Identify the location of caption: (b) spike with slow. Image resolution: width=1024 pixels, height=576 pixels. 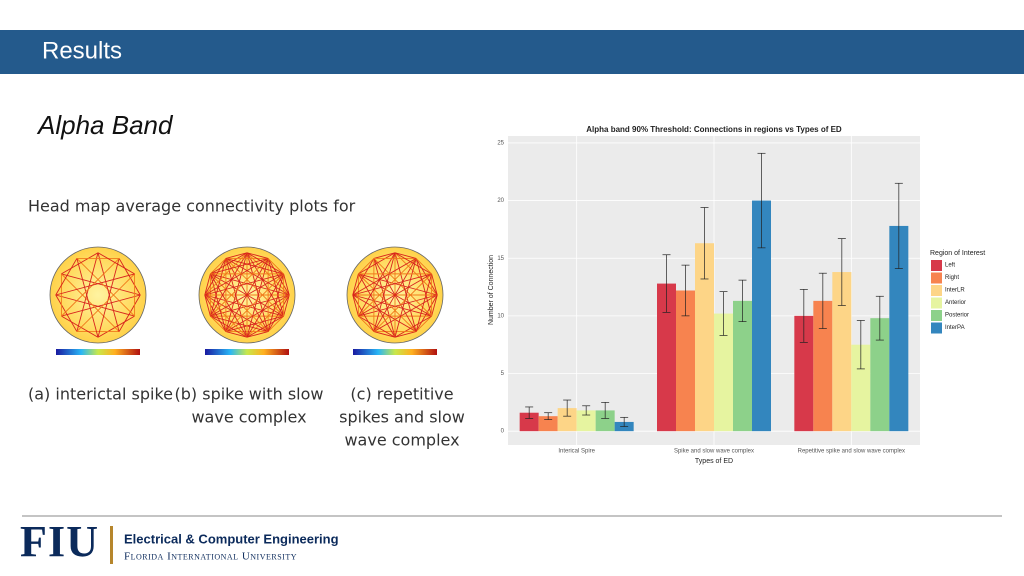
(249, 394).